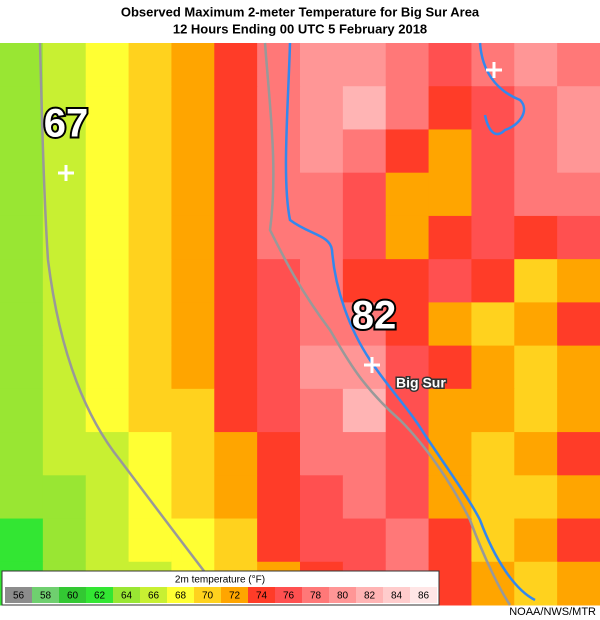 The width and height of the screenshot is (600, 620). I want to click on colorbar-label: 76, so click(289, 596).